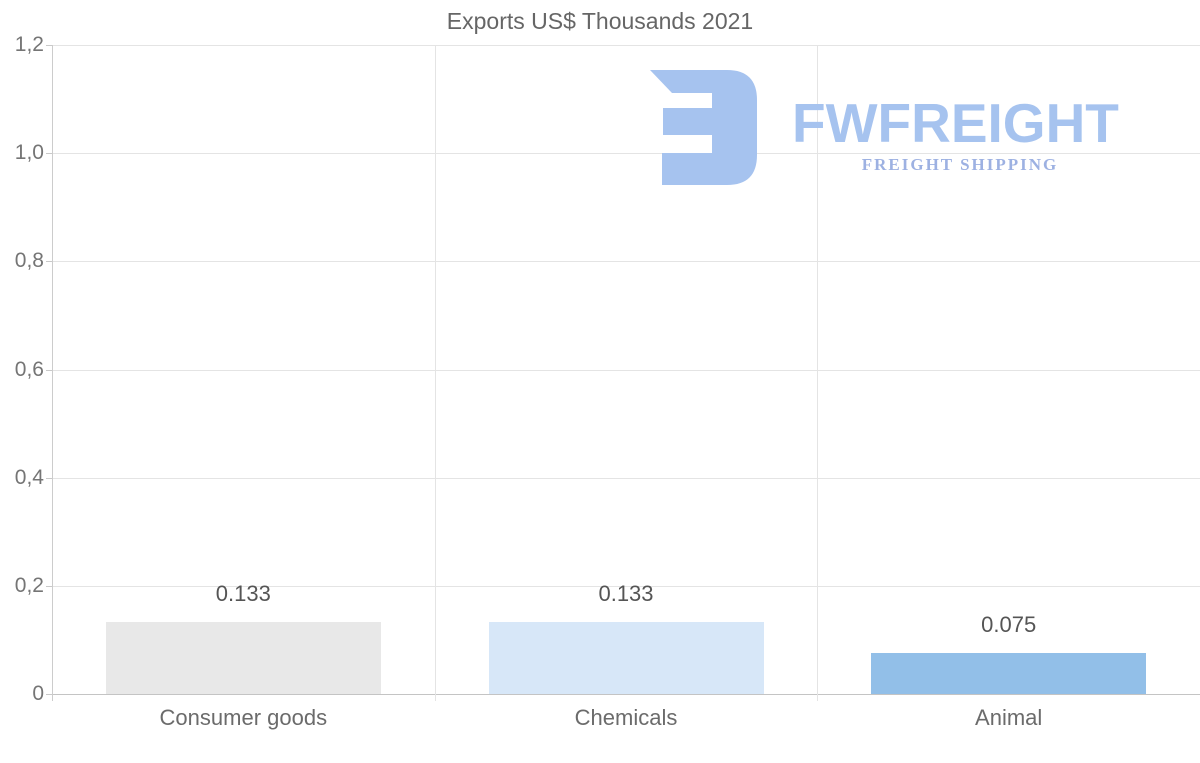  What do you see at coordinates (1009, 717) in the screenshot?
I see `category-label: Animal` at bounding box center [1009, 717].